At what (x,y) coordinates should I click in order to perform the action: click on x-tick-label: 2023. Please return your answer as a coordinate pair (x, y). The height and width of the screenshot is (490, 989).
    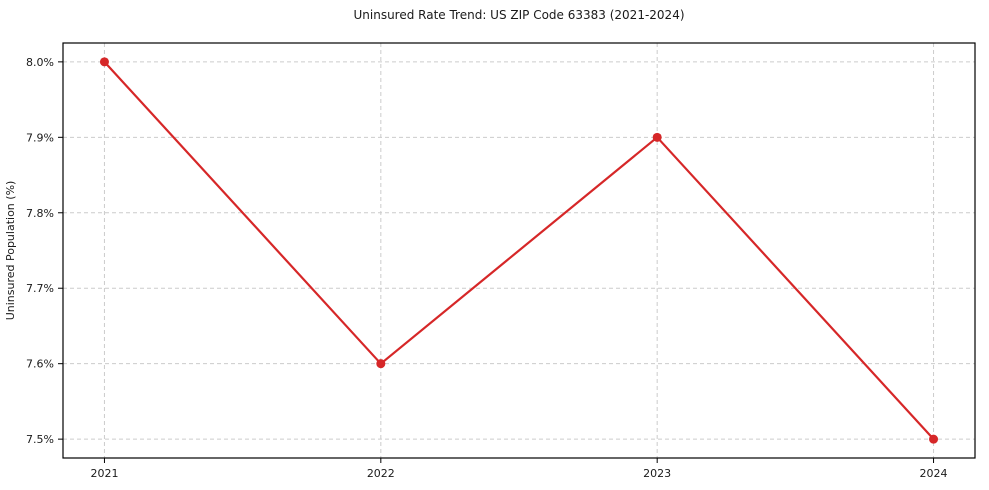
    Looking at the image, I should click on (657, 473).